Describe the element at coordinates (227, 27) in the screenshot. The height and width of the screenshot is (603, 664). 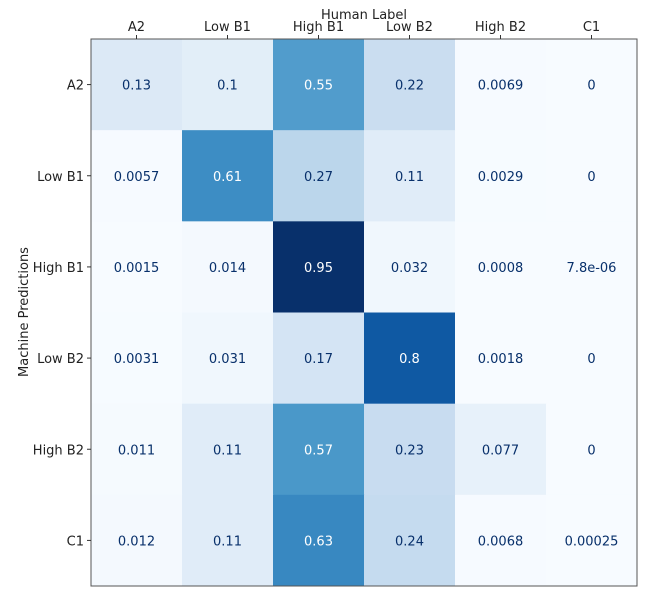
I see `x-tick-label: Low B1` at that location.